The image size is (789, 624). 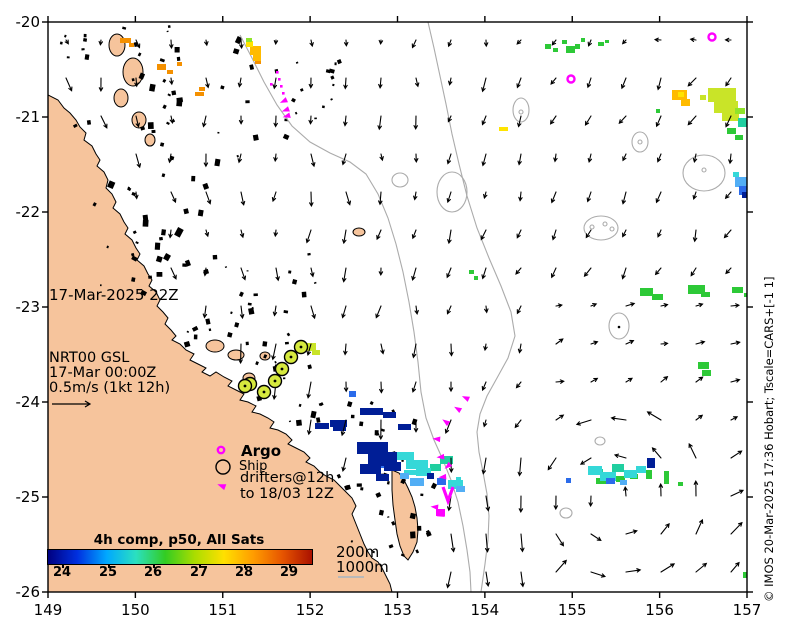 What do you see at coordinates (72, 404) in the screenshot?
I see `scale-arrow-icon` at bounding box center [72, 404].